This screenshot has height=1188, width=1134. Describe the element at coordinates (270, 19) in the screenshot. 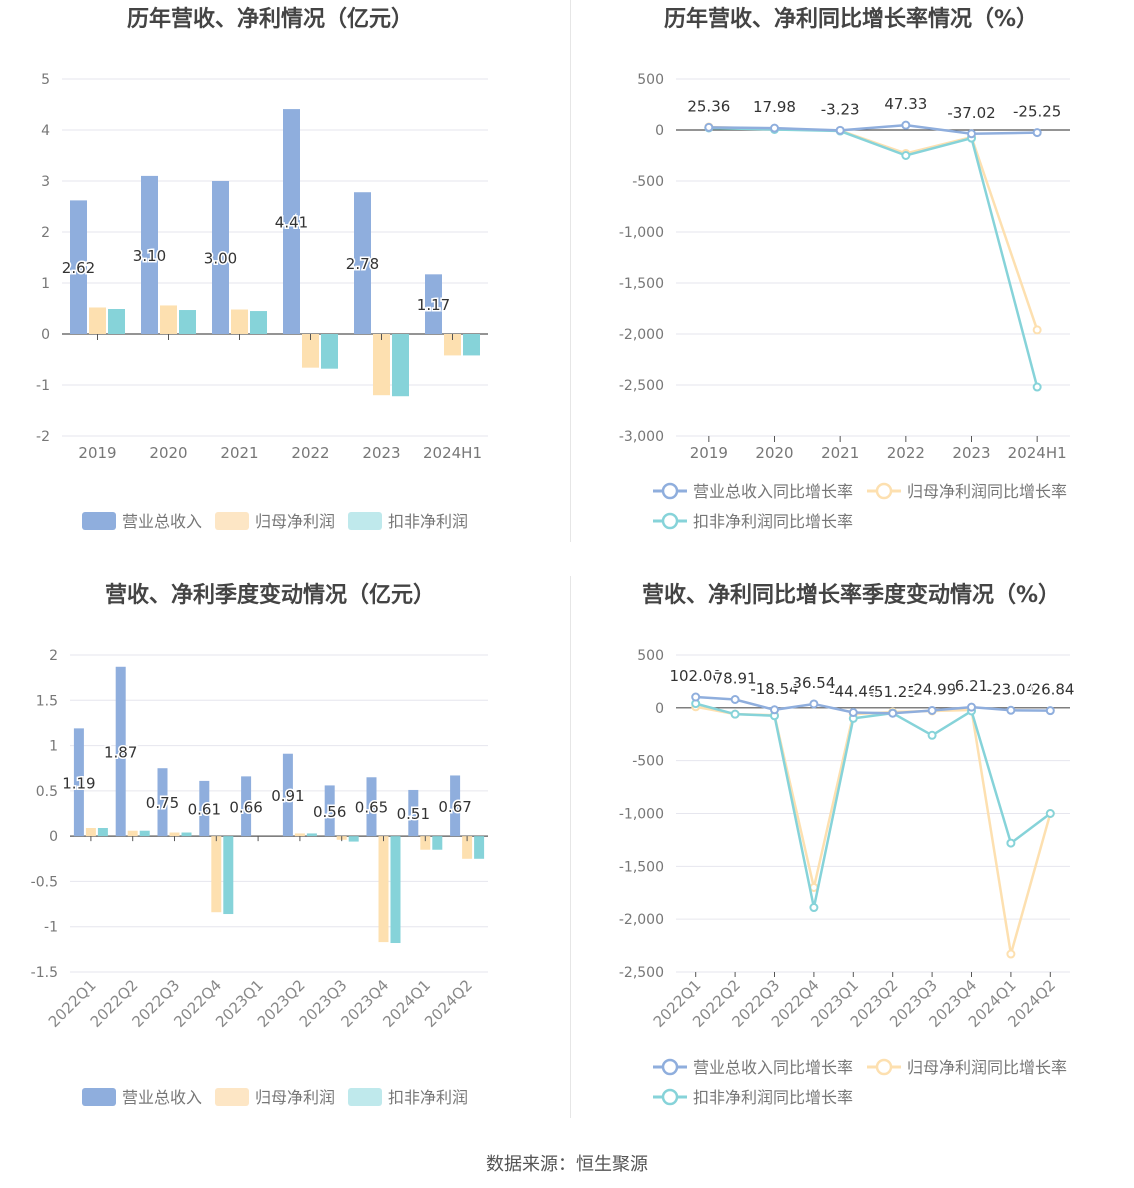

I see `chart-title: 历年营收、净利情况（亿元）` at that location.